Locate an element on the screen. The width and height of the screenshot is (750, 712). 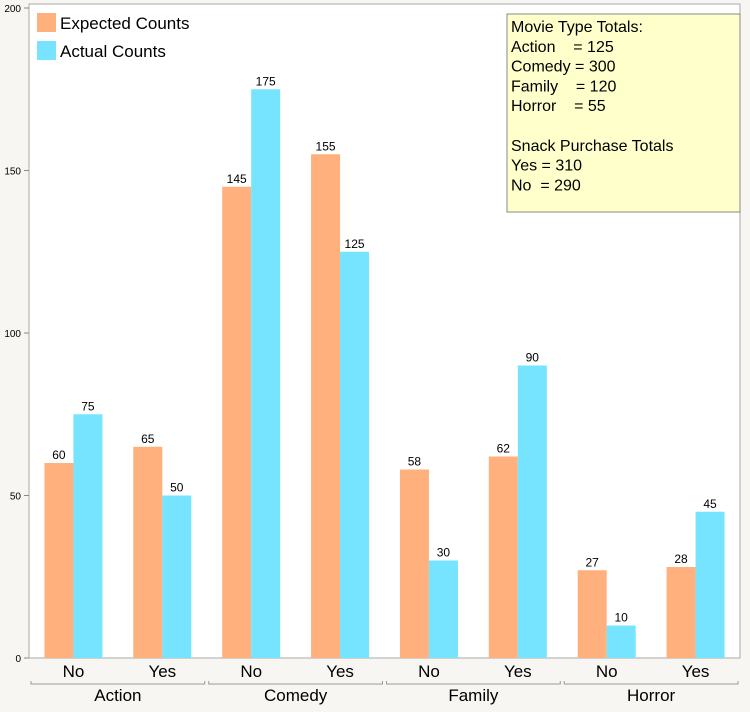
annotation-line: Yes = 310 is located at coordinates (546, 166).